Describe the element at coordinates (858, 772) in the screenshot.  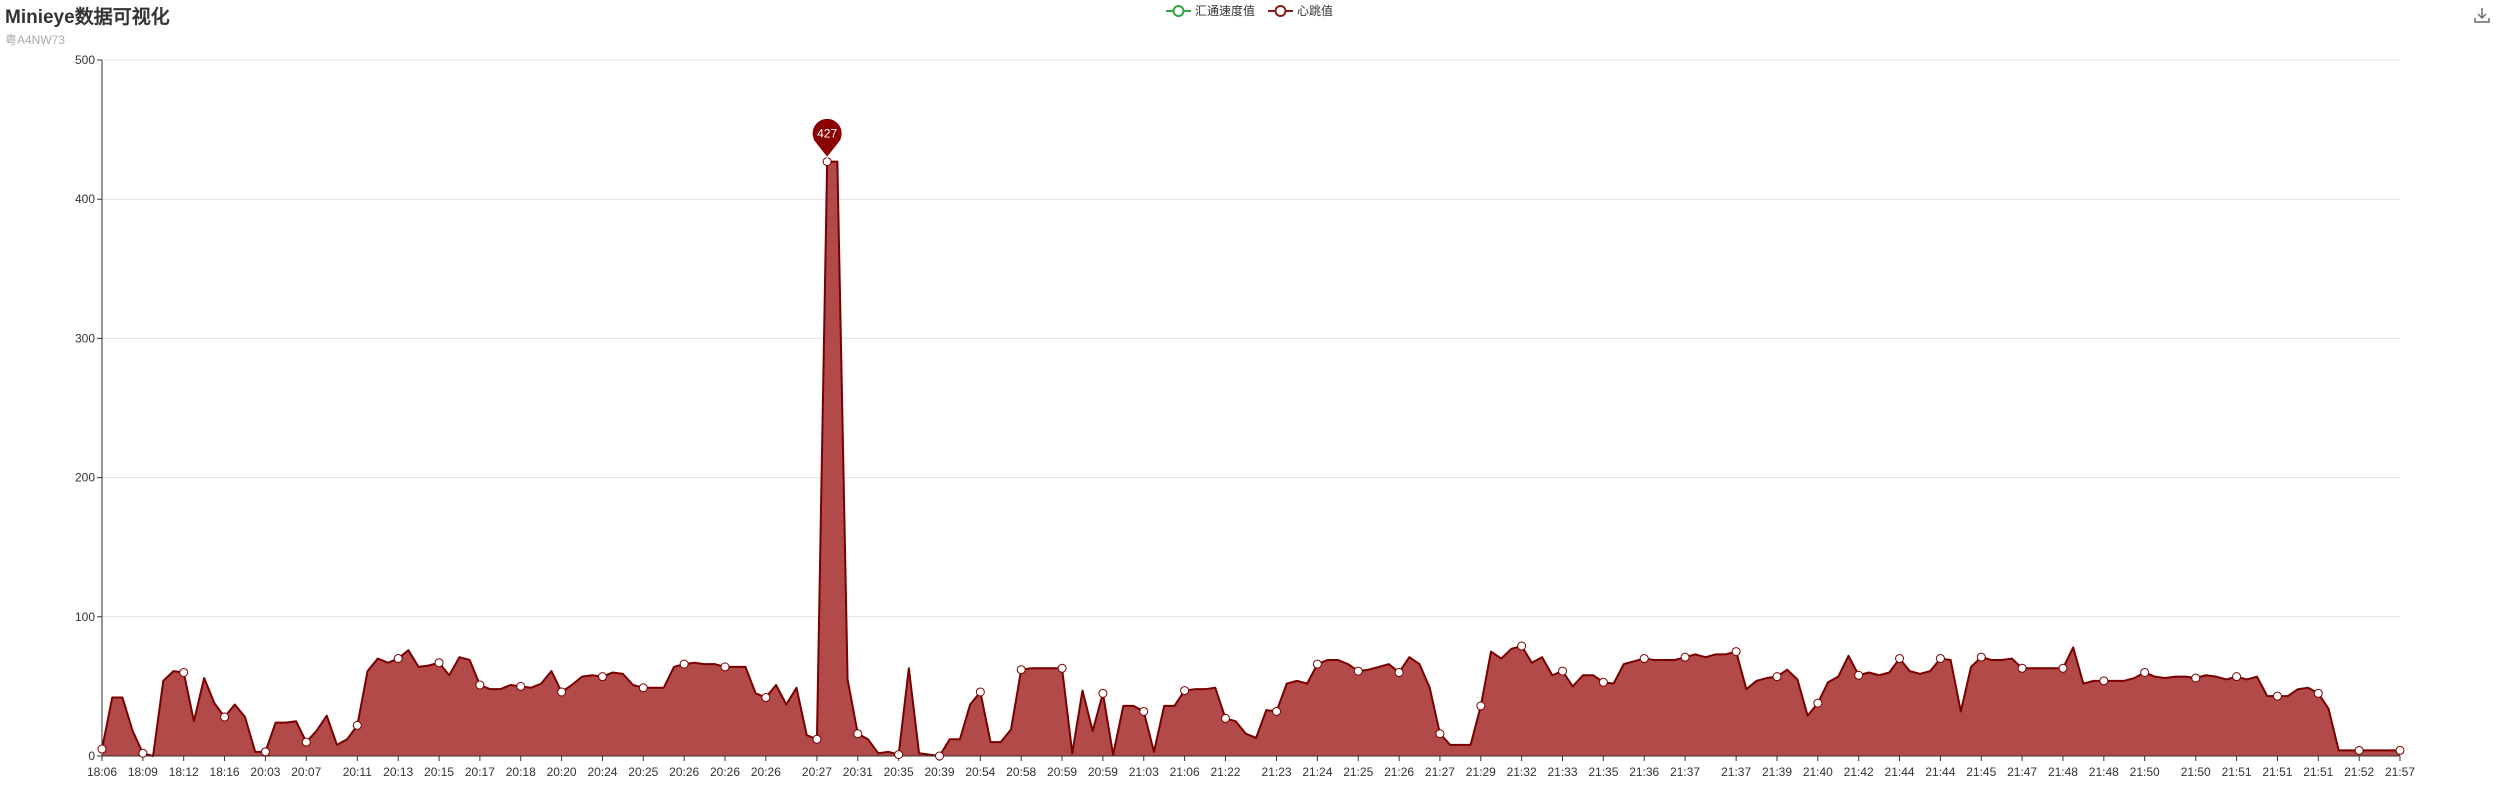
I see `x-tick-label: 20:31` at that location.